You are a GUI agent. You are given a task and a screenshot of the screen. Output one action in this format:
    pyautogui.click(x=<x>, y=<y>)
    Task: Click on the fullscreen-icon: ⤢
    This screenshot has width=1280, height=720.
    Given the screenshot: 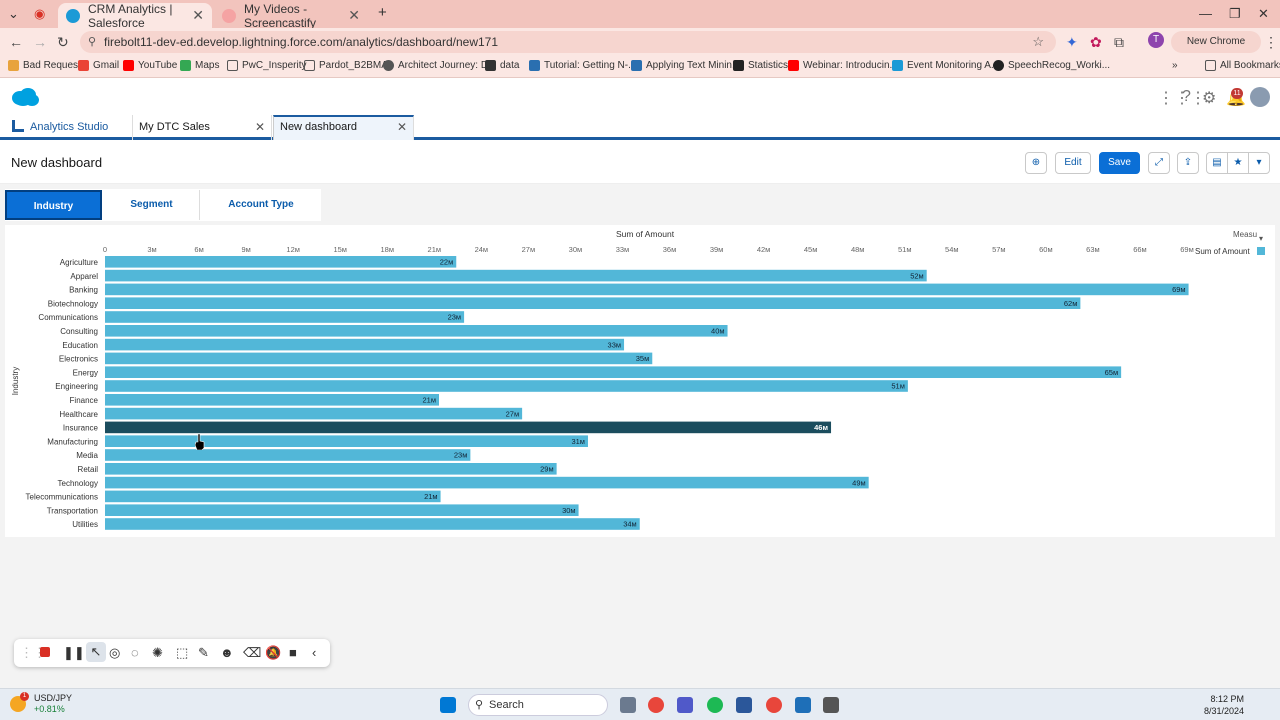 What is the action you would take?
    pyautogui.click(x=1159, y=163)
    